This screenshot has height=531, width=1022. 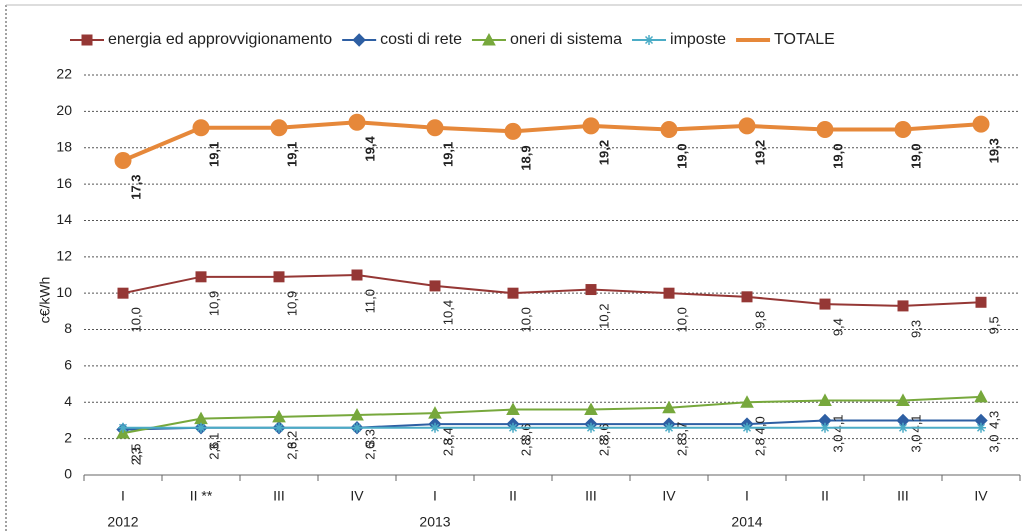 I want to click on year-label: 2012, so click(x=122, y=522).